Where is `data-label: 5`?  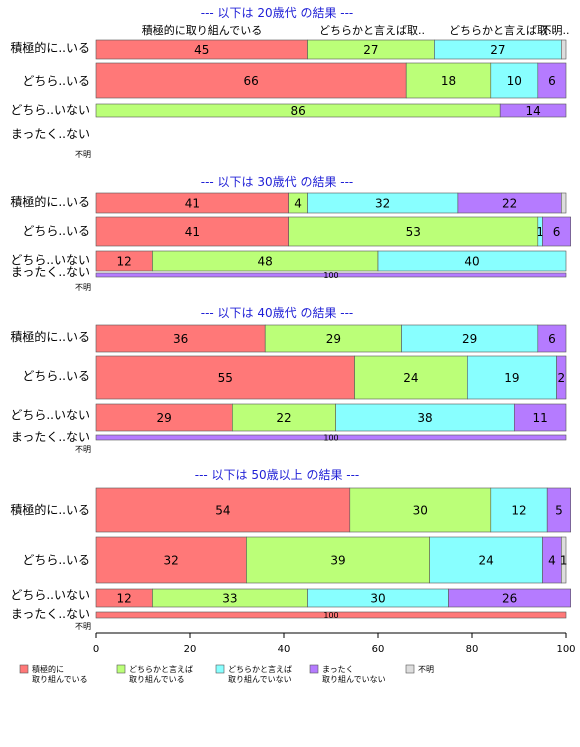
data-label: 5 is located at coordinates (559, 511).